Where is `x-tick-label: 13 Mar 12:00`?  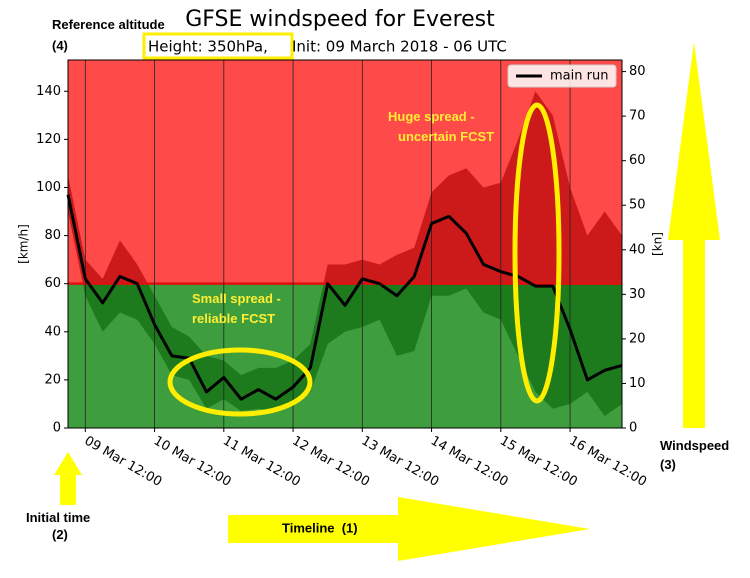 x-tick-label: 13 Mar 12:00 is located at coordinates (400, 462).